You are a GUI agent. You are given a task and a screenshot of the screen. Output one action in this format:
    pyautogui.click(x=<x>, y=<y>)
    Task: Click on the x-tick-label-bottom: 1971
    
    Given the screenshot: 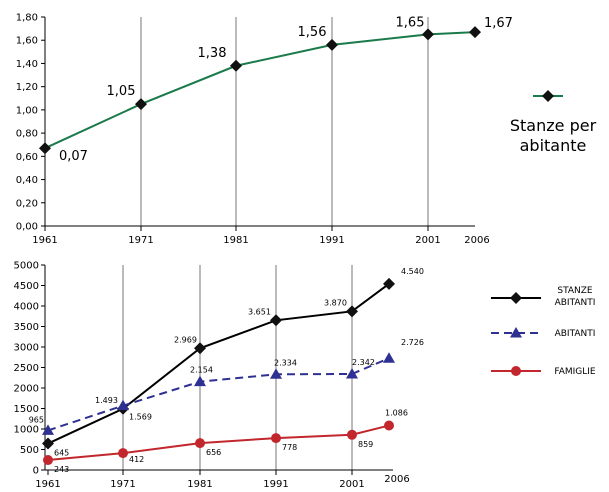 What is the action you would take?
    pyautogui.click(x=122, y=484)
    